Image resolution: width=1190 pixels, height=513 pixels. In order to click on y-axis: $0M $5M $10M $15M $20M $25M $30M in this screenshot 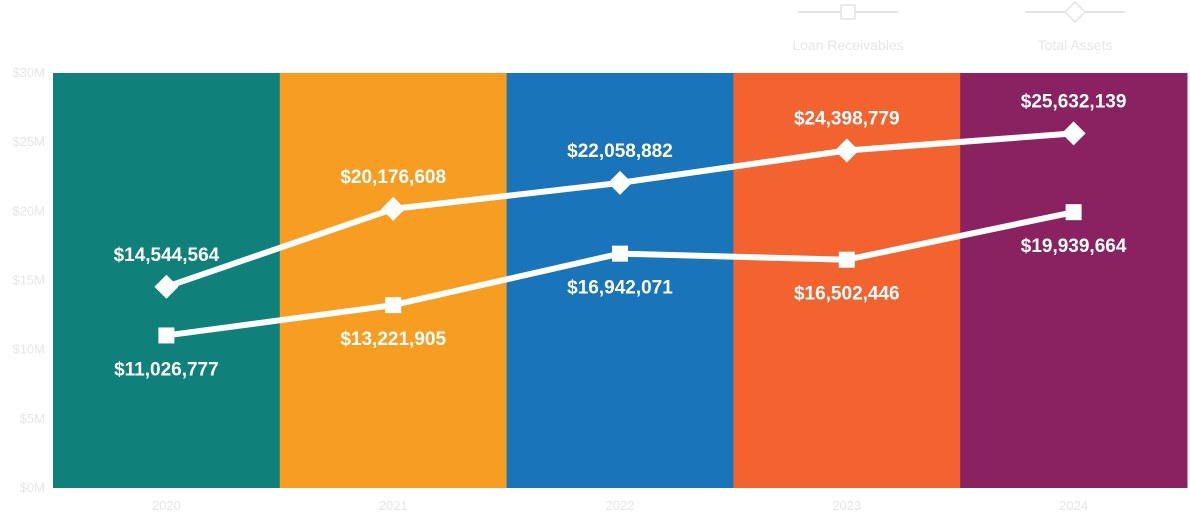, I will do `click(28, 280)`.